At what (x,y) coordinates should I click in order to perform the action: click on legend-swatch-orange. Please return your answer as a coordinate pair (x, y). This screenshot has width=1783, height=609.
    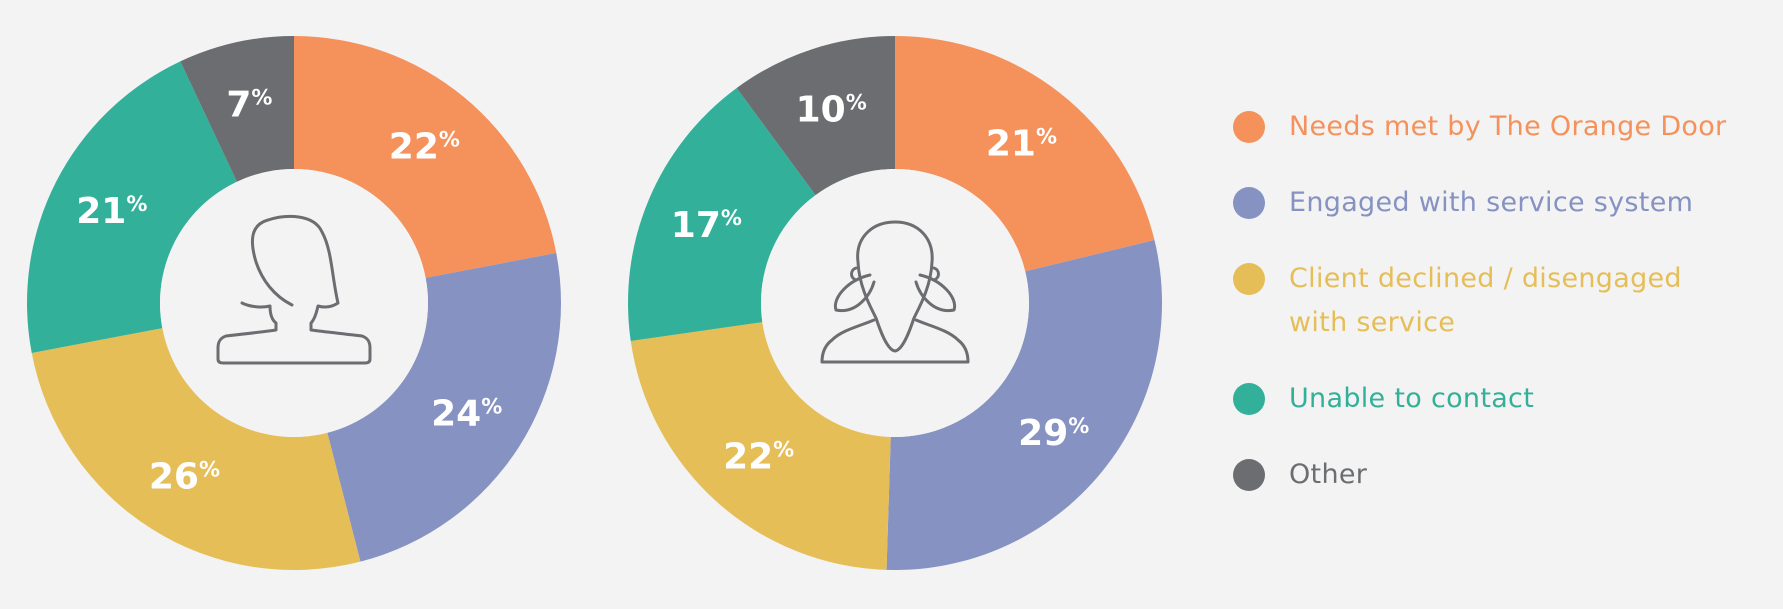
    Looking at the image, I should click on (1249, 127).